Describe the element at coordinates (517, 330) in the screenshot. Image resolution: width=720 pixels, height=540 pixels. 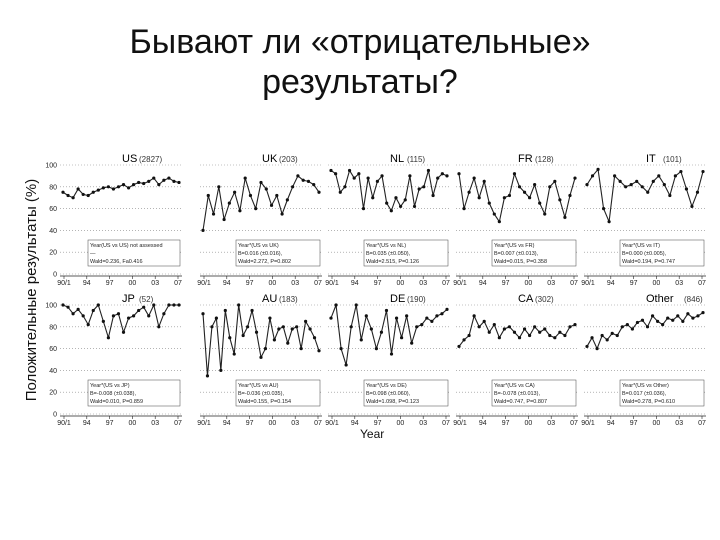
I see `series-line-ca` at that location.